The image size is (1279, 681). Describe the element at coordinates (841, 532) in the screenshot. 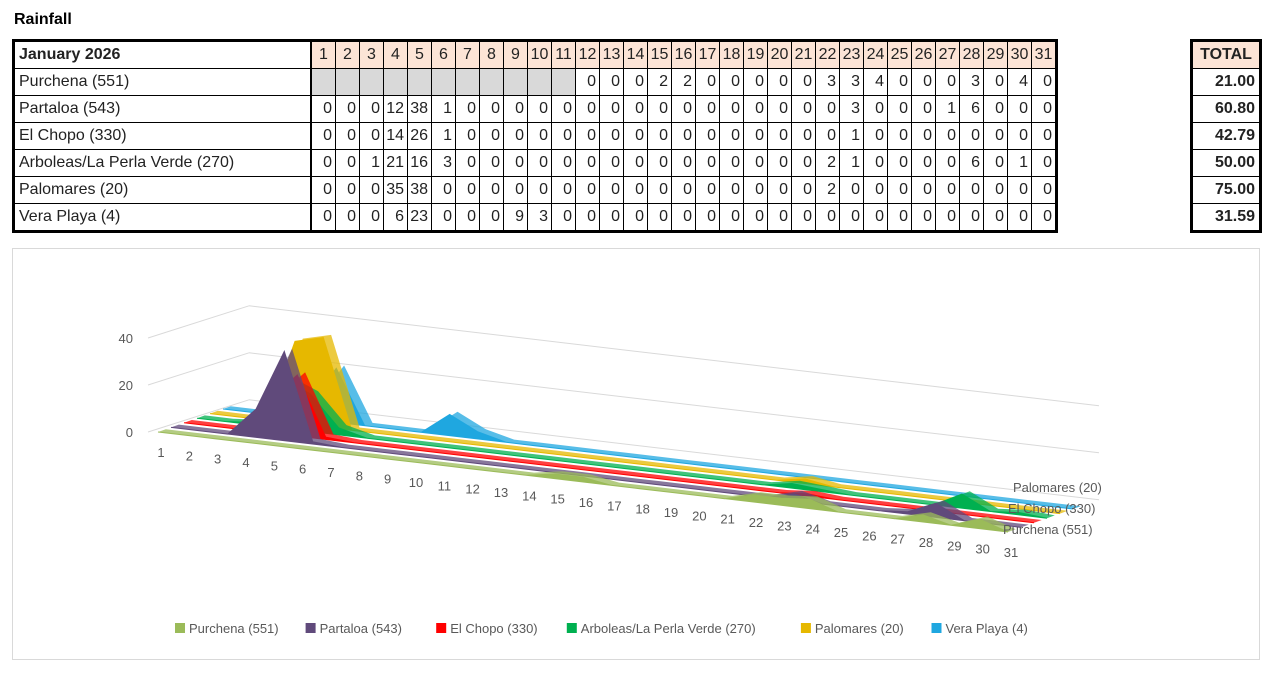

I see `x-tick-label: 25` at that location.